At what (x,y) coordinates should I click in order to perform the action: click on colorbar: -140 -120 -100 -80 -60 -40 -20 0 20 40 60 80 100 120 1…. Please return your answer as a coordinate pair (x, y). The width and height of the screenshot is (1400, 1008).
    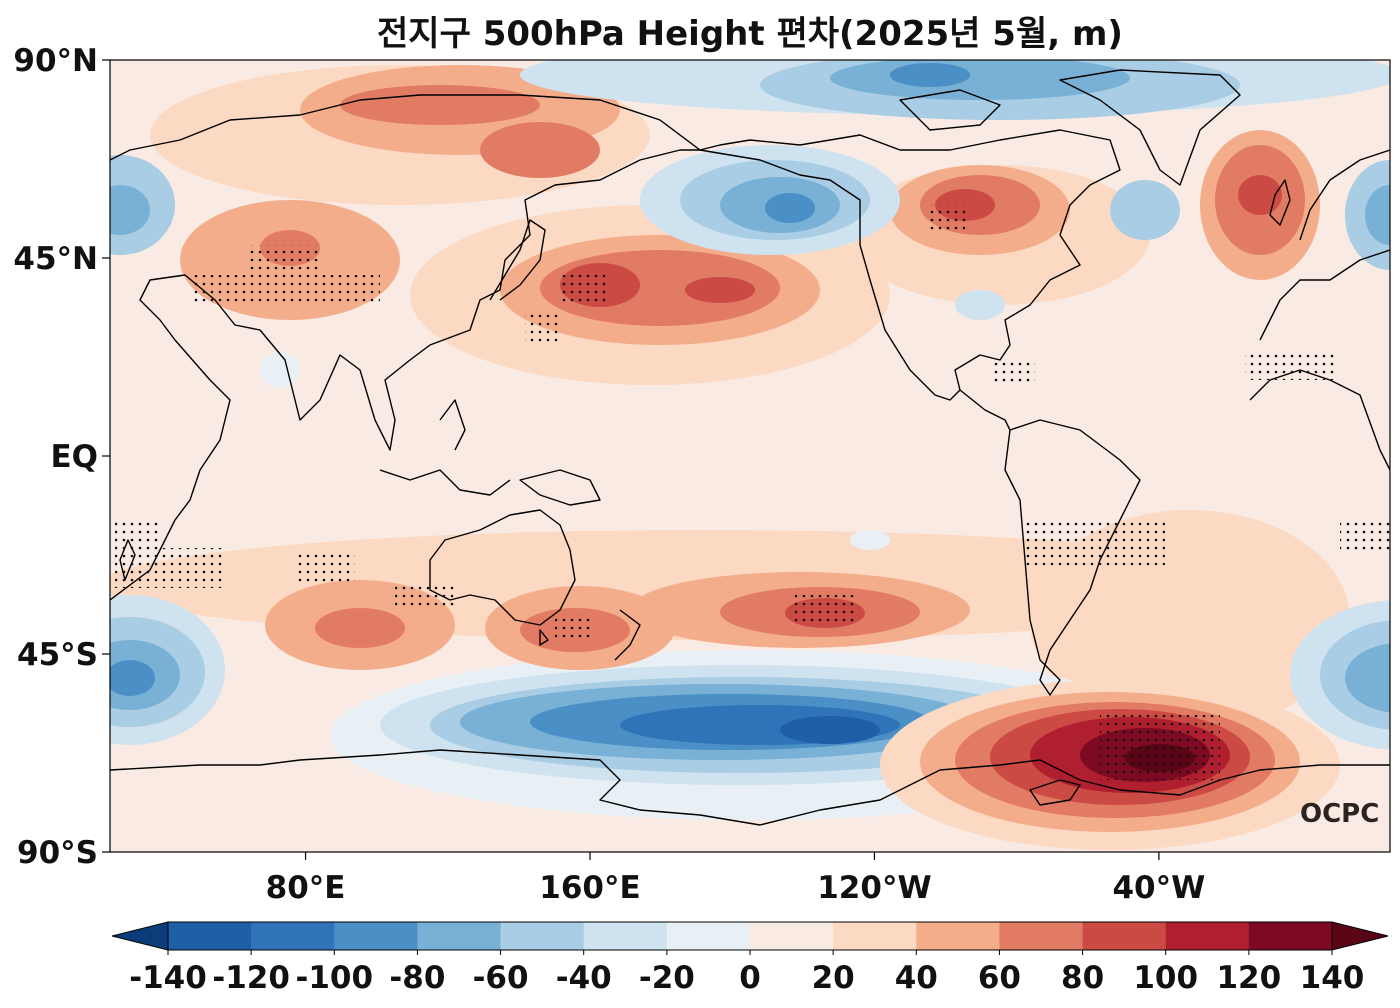
    Looking at the image, I should click on (750, 958).